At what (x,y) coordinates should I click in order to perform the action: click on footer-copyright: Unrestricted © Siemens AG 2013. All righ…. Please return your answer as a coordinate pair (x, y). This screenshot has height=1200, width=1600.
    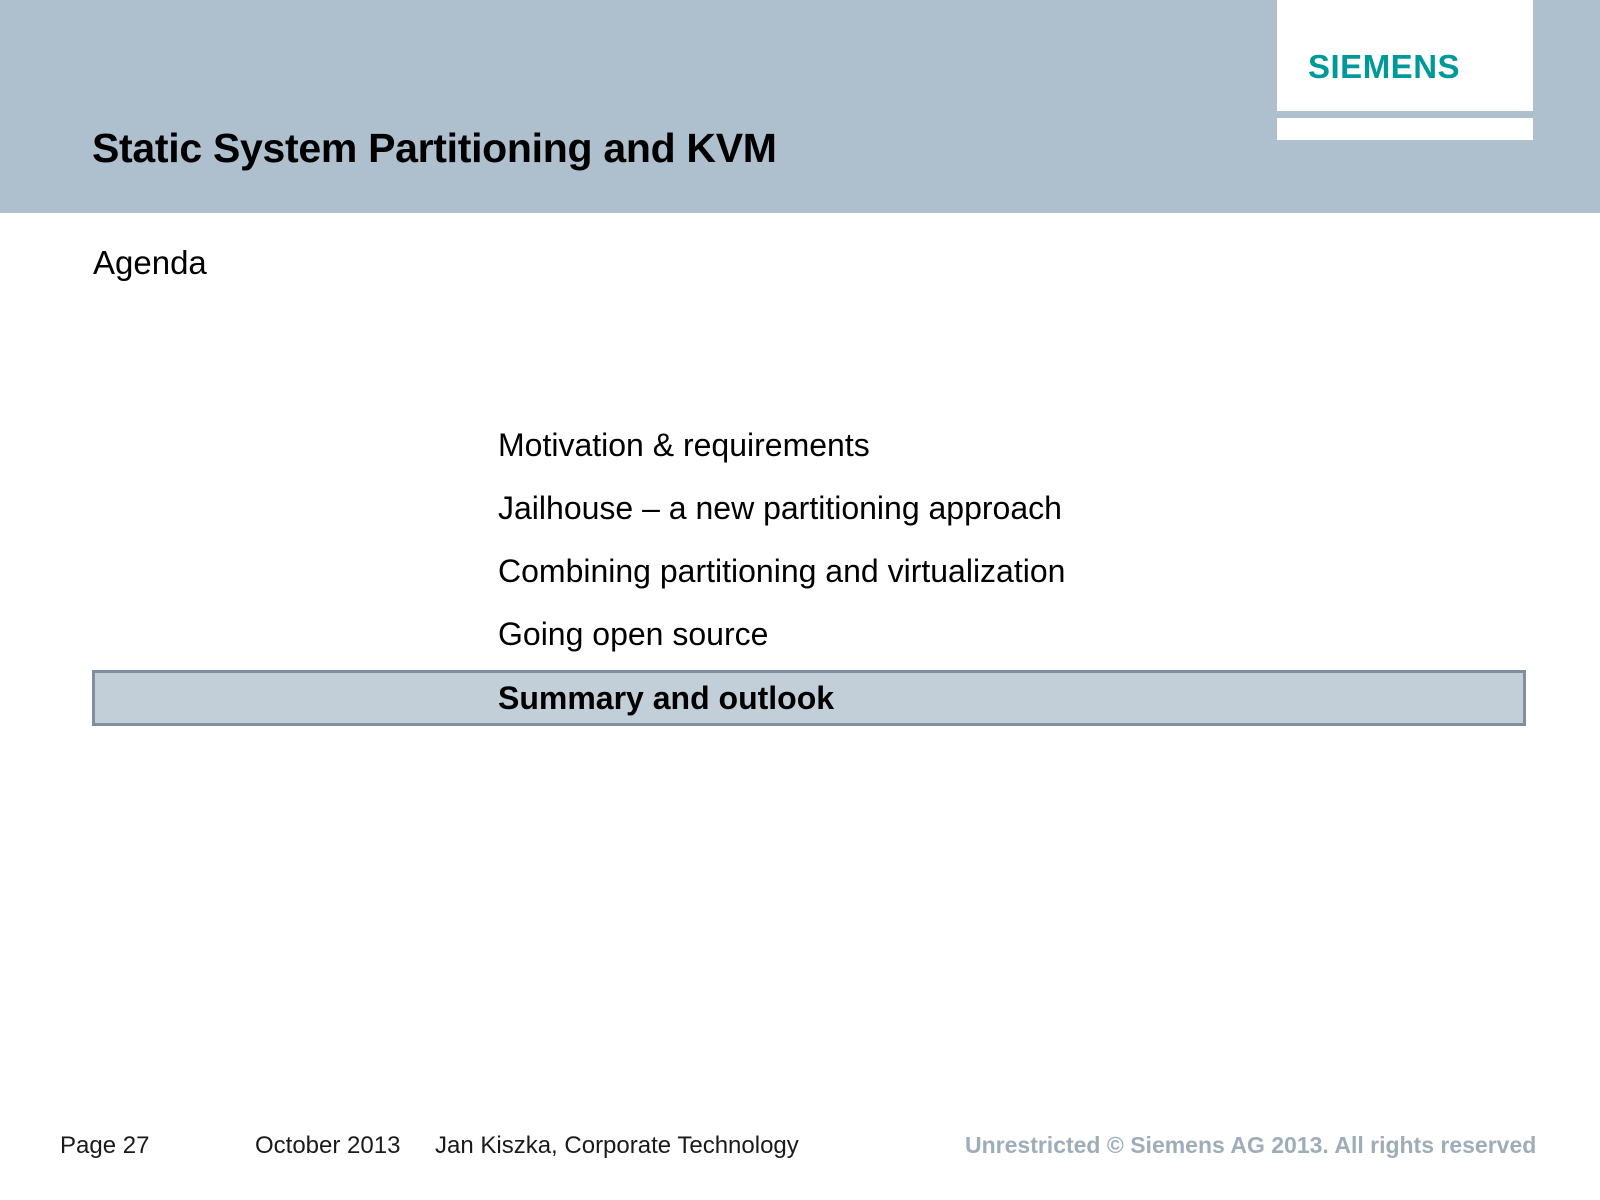
    Looking at the image, I should click on (1251, 1145).